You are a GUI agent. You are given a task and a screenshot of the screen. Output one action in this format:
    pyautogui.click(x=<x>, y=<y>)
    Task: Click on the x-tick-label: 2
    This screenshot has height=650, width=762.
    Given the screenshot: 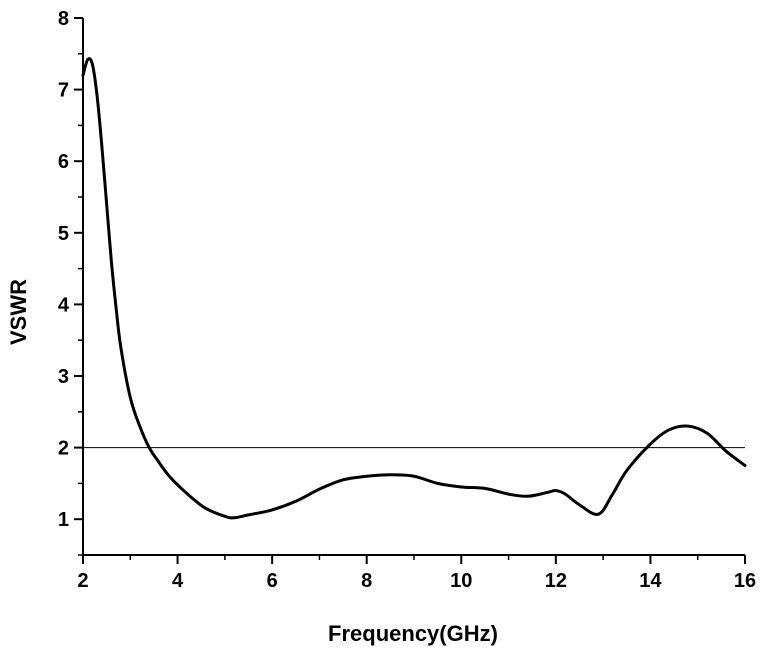 What is the action you would take?
    pyautogui.click(x=82, y=581)
    